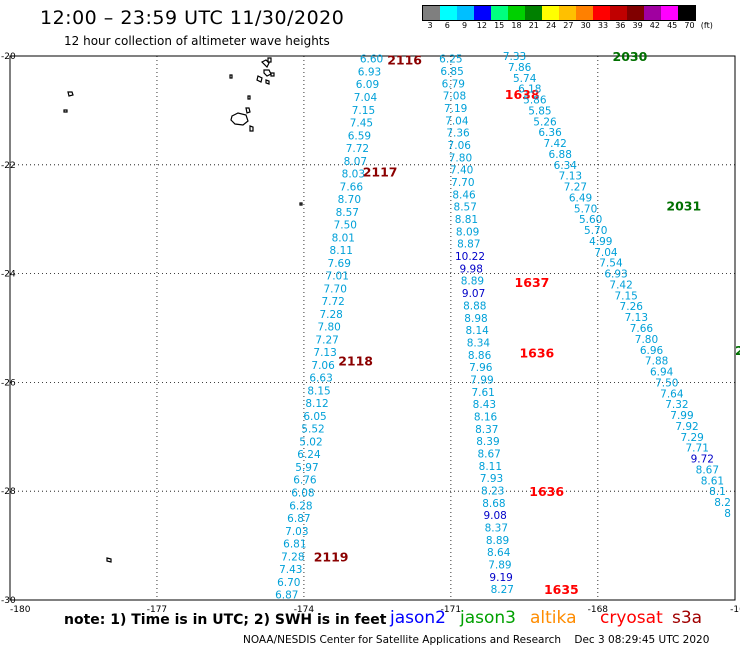 The height and width of the screenshot is (650, 740). Describe the element at coordinates (630, 56) in the screenshot. I see `pass-number-label: 2030` at that location.